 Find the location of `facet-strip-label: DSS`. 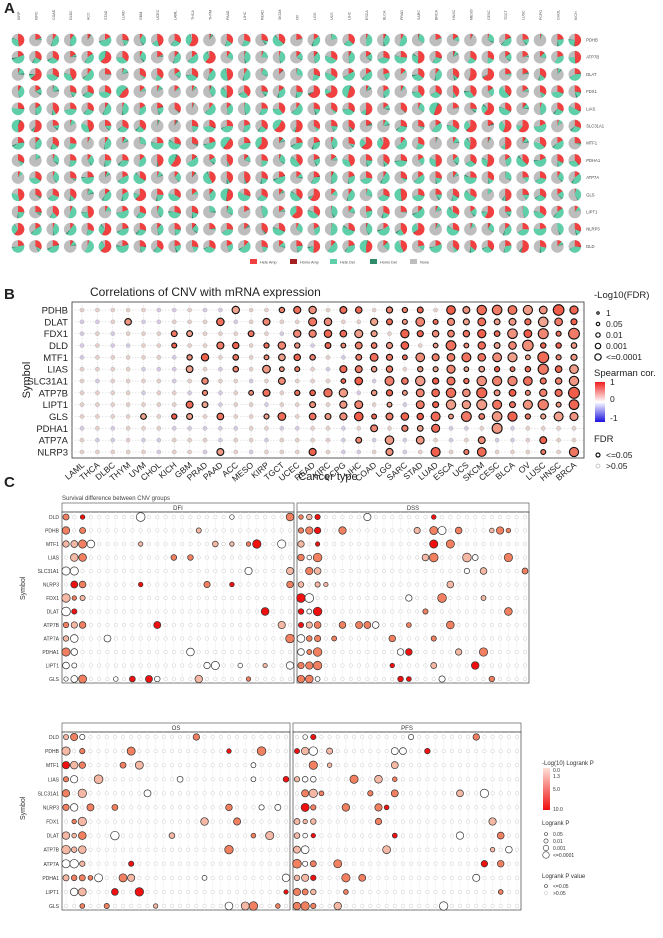

facet-strip-label: DSS is located at coordinates (413, 509).